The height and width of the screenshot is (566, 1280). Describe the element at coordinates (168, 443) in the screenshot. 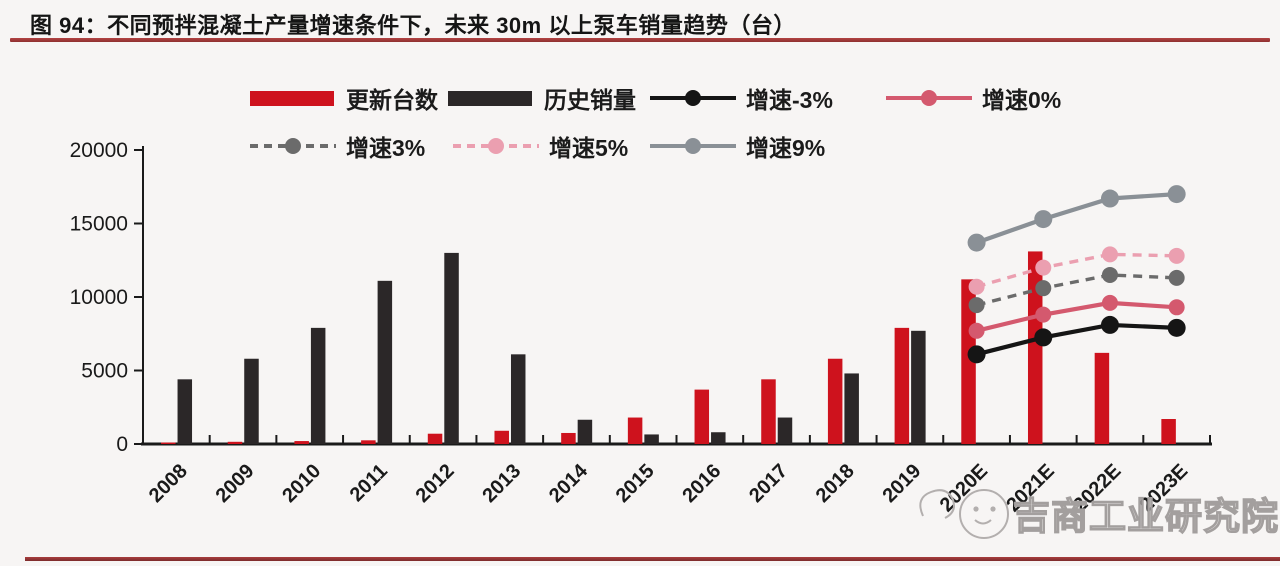

I see `bar-更新台数-2008` at that location.